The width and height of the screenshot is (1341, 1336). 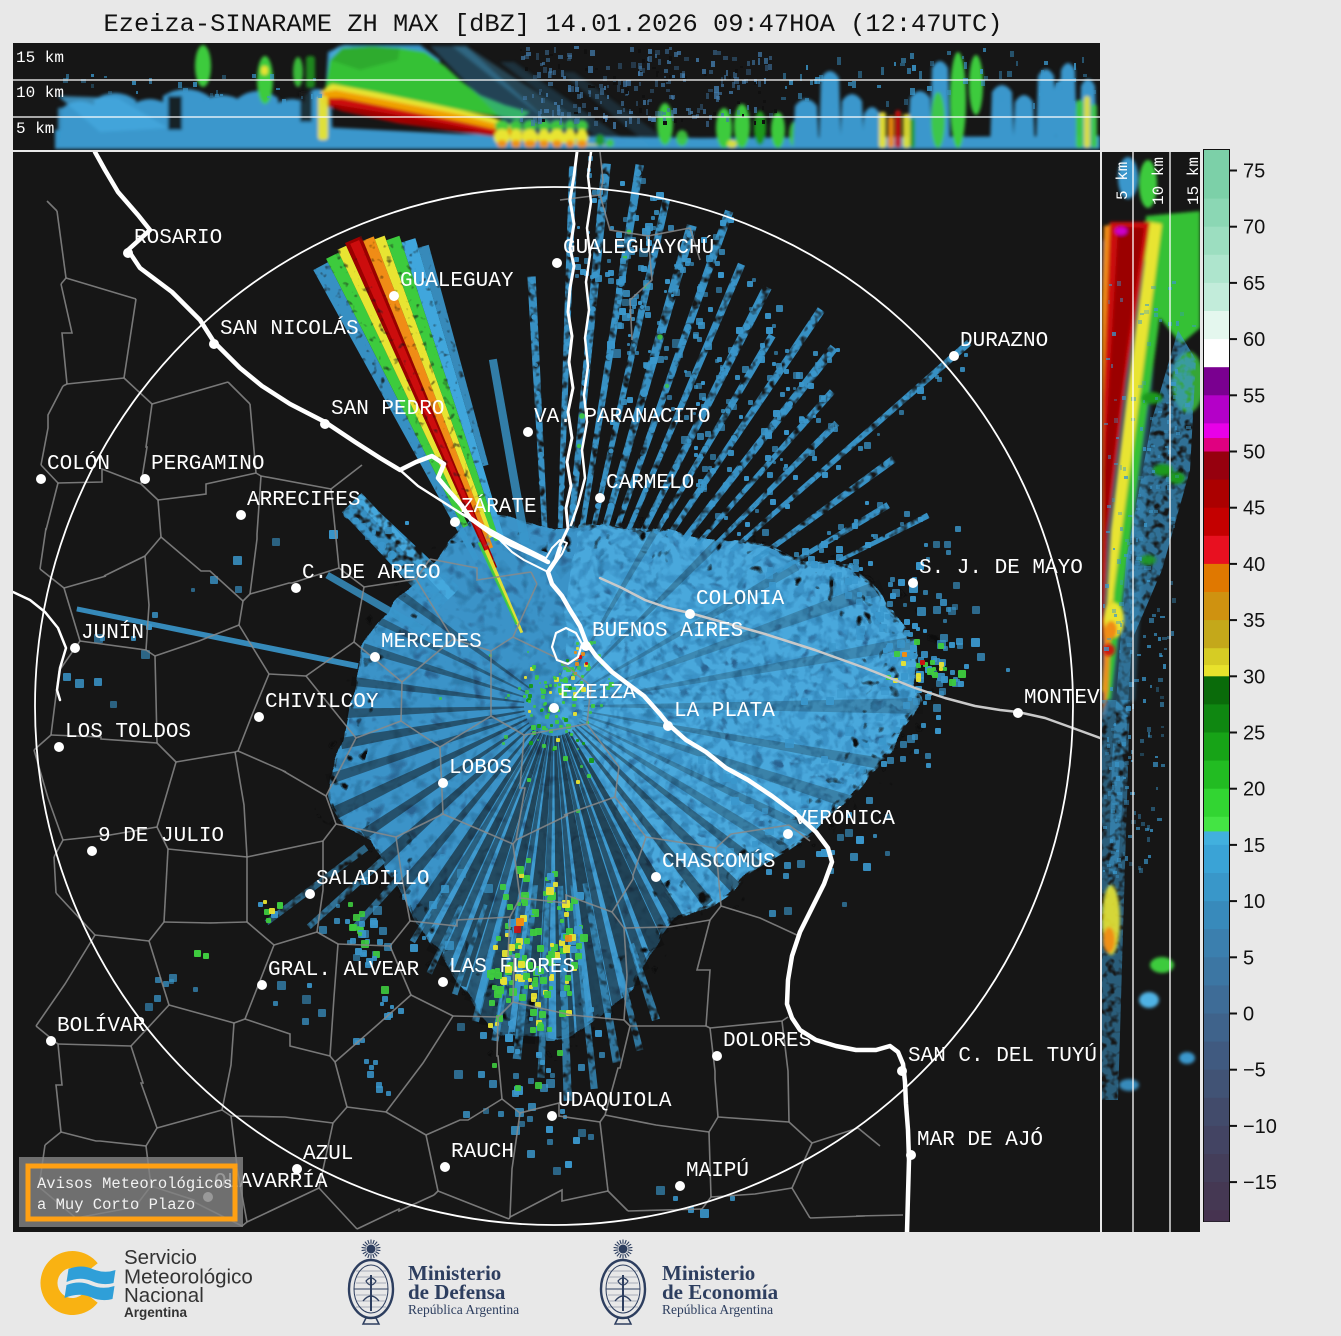 I want to click on svg-text: BUENOS AIRES, so click(x=667, y=631).